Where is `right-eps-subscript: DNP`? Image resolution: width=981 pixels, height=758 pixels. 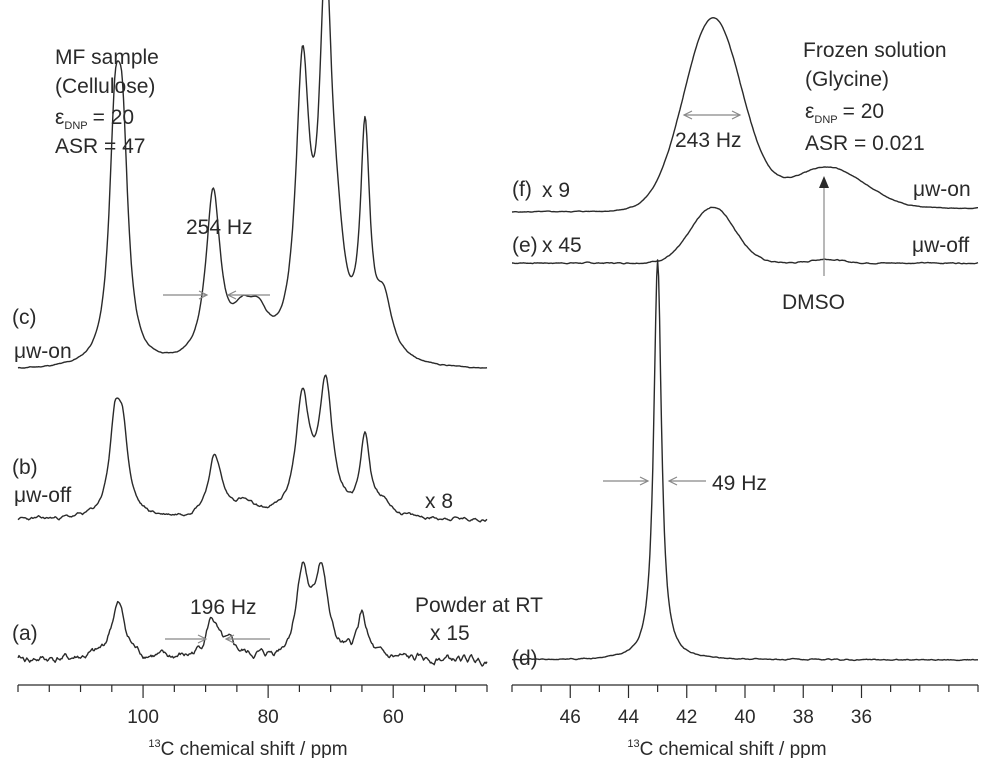
right-eps-subscript: DNP is located at coordinates (825, 120).